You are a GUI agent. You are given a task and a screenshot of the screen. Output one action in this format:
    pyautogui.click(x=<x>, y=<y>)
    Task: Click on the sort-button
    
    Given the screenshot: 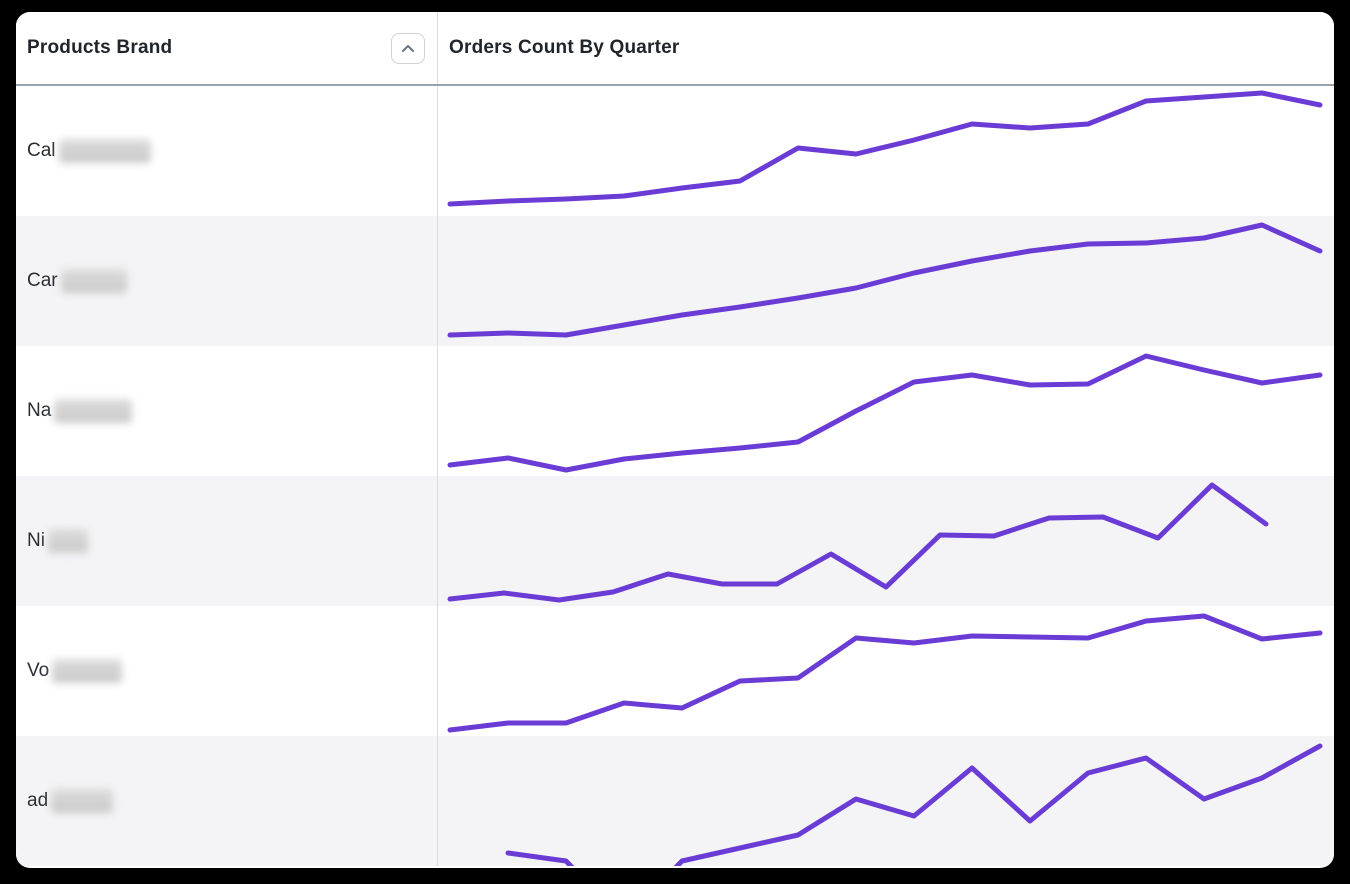 What is the action you would take?
    pyautogui.click(x=408, y=48)
    